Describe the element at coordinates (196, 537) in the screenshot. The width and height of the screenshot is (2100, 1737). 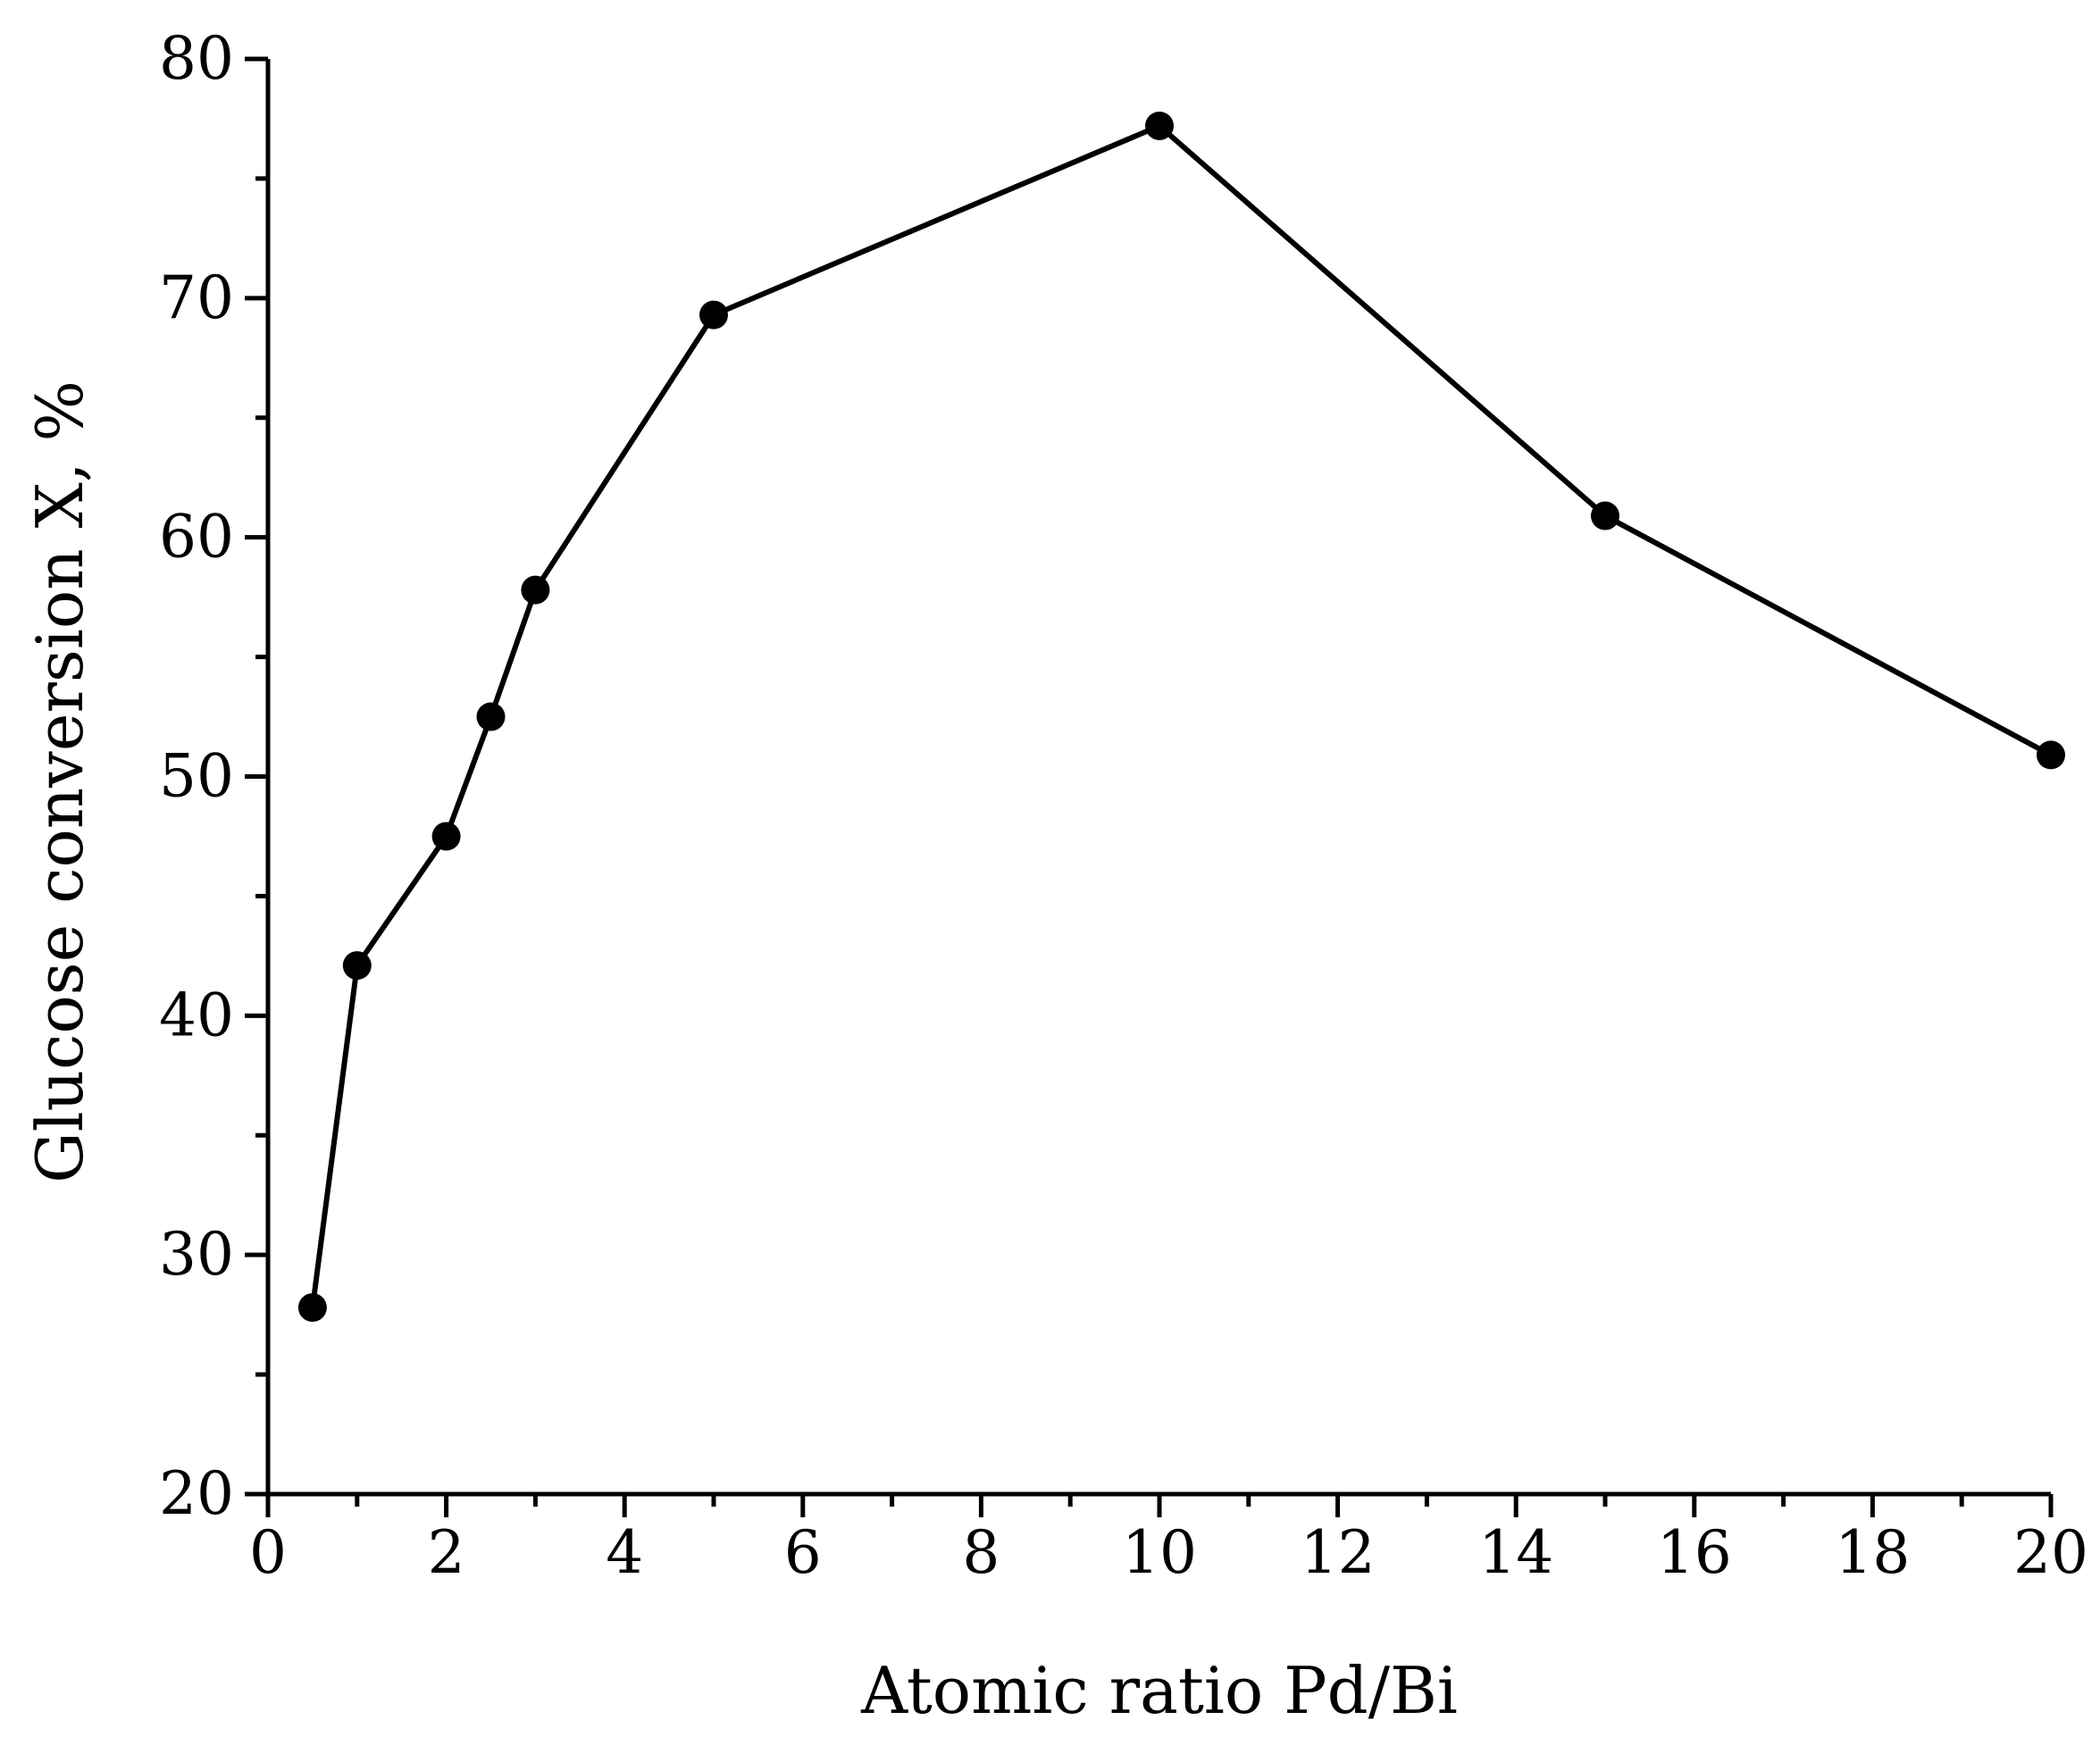
I see `y-tick-label: 60` at that location.